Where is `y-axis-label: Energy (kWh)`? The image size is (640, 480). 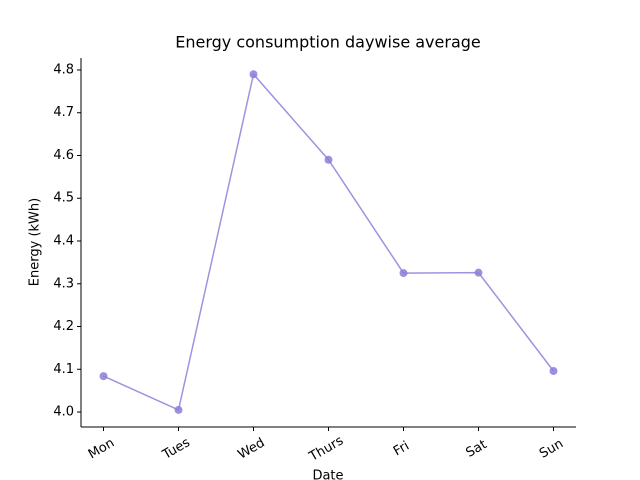 y-axis-label: Energy (kWh) is located at coordinates (35, 242).